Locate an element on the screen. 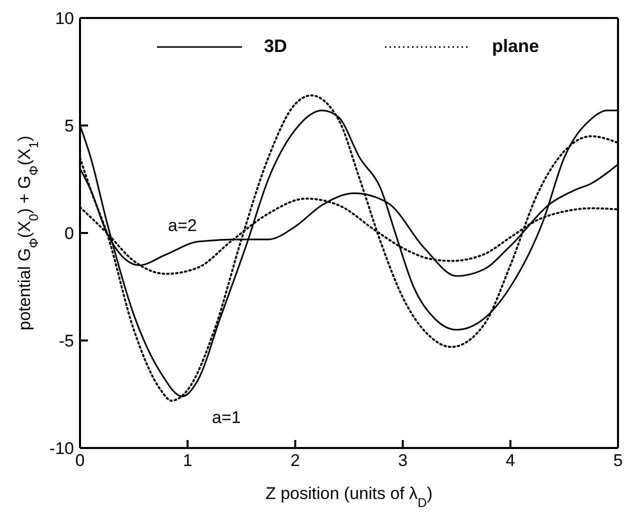 The image size is (636, 525). y-tick-label: -5 is located at coordinates (66, 341).